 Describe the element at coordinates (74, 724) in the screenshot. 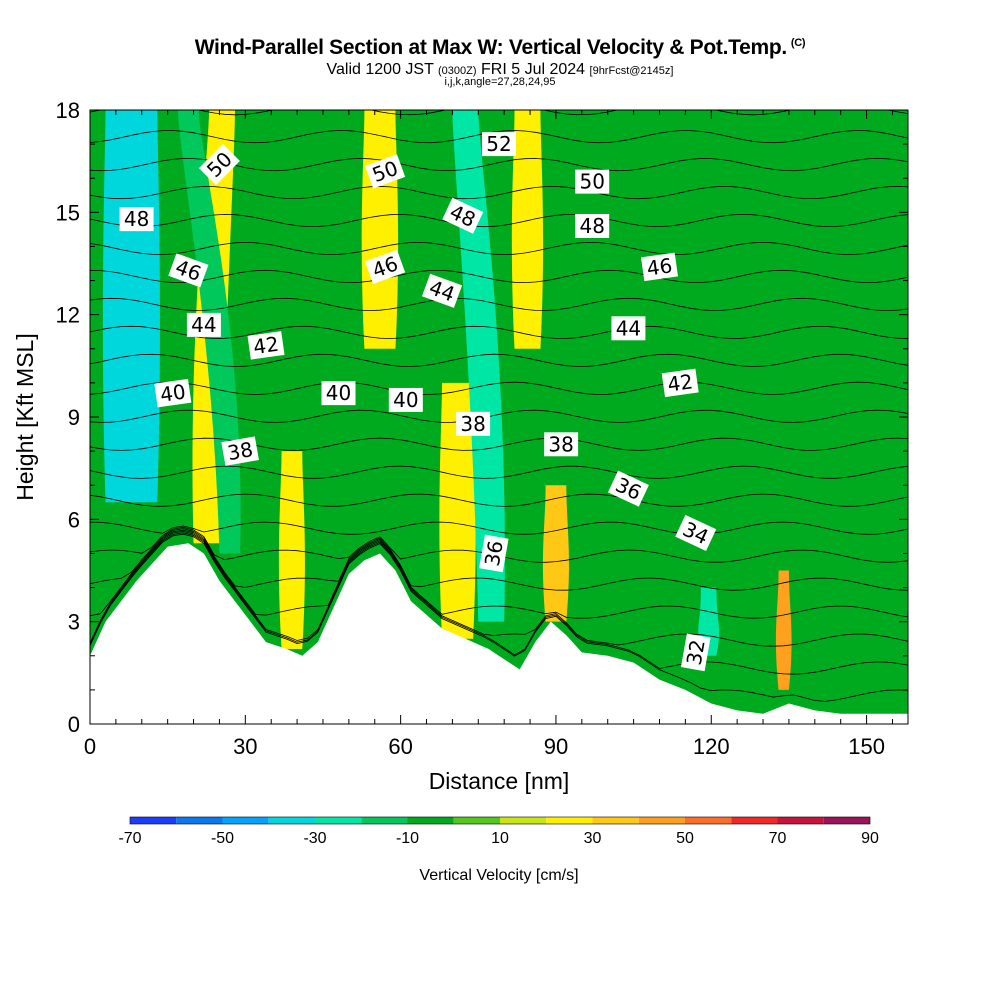

I see `y-tick-label-0: 0` at that location.